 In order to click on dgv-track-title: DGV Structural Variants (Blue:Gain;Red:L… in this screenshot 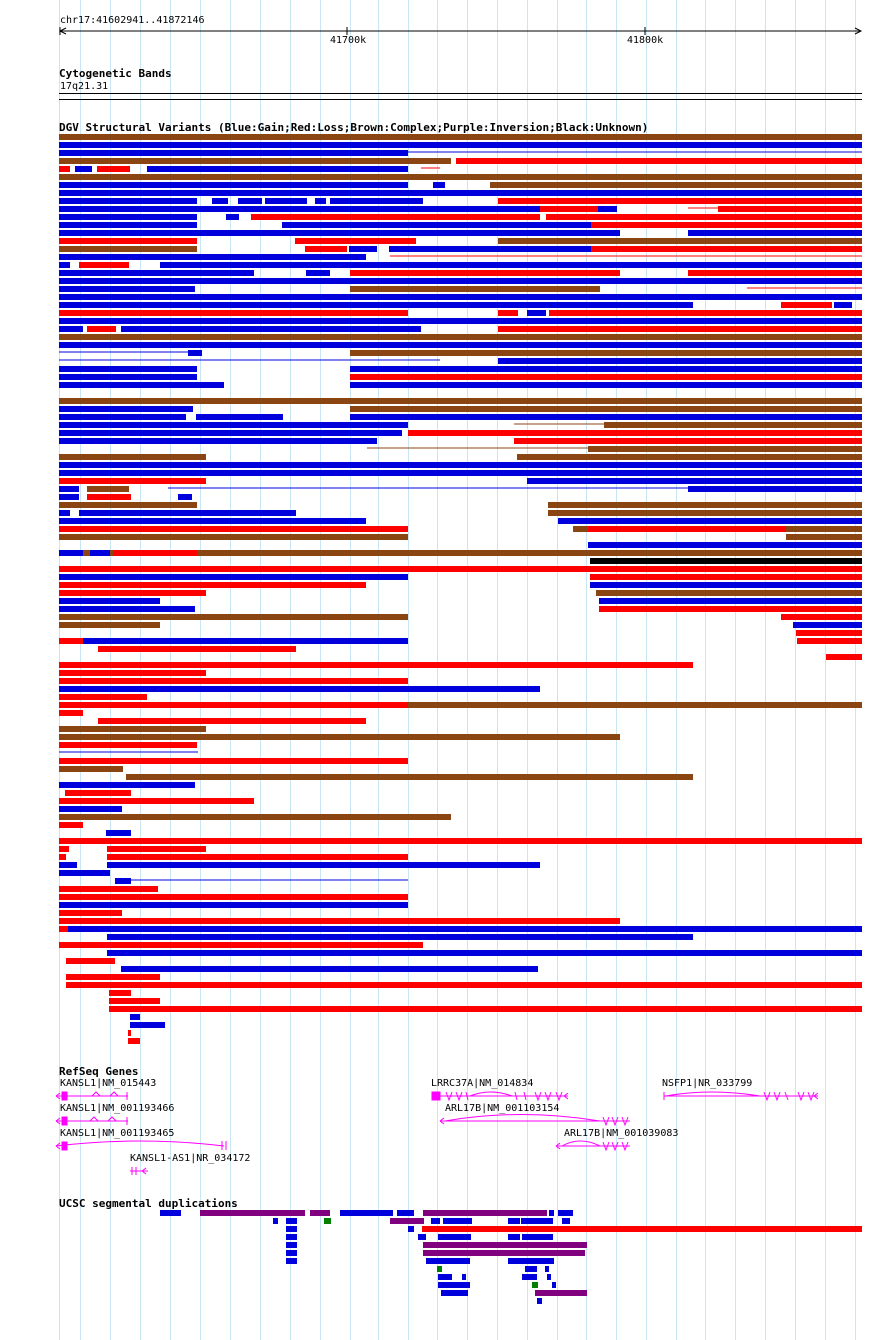, I will do `click(354, 127)`.